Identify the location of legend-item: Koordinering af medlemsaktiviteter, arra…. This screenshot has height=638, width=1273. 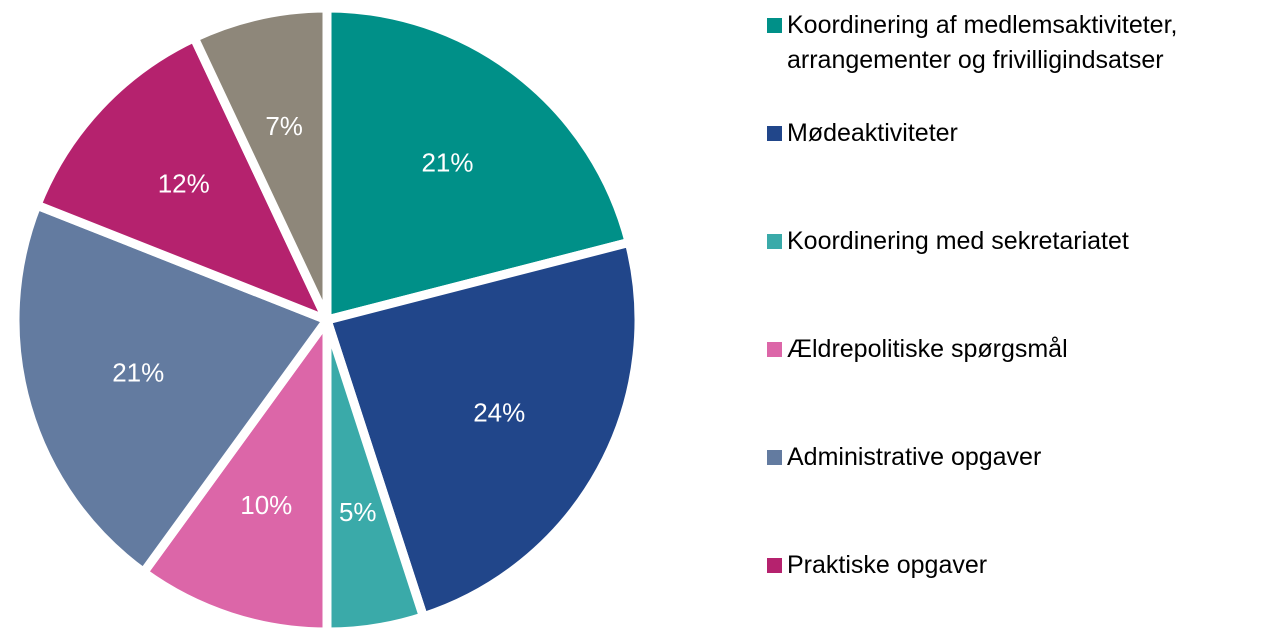
(1017, 43).